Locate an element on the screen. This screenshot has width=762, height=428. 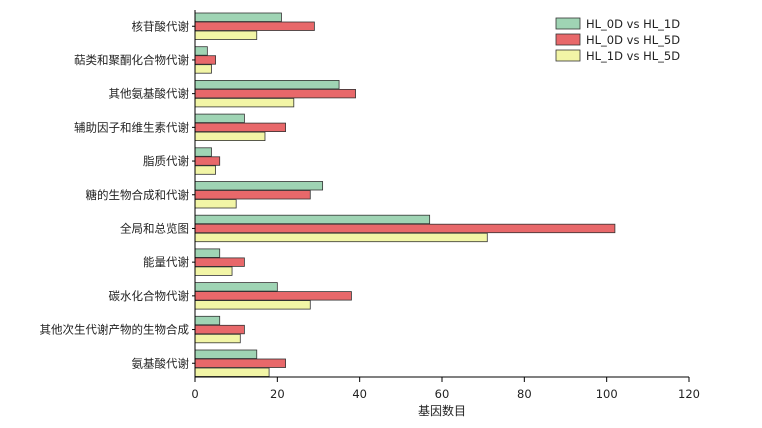
x-tick-label: 80 is located at coordinates (524, 394).